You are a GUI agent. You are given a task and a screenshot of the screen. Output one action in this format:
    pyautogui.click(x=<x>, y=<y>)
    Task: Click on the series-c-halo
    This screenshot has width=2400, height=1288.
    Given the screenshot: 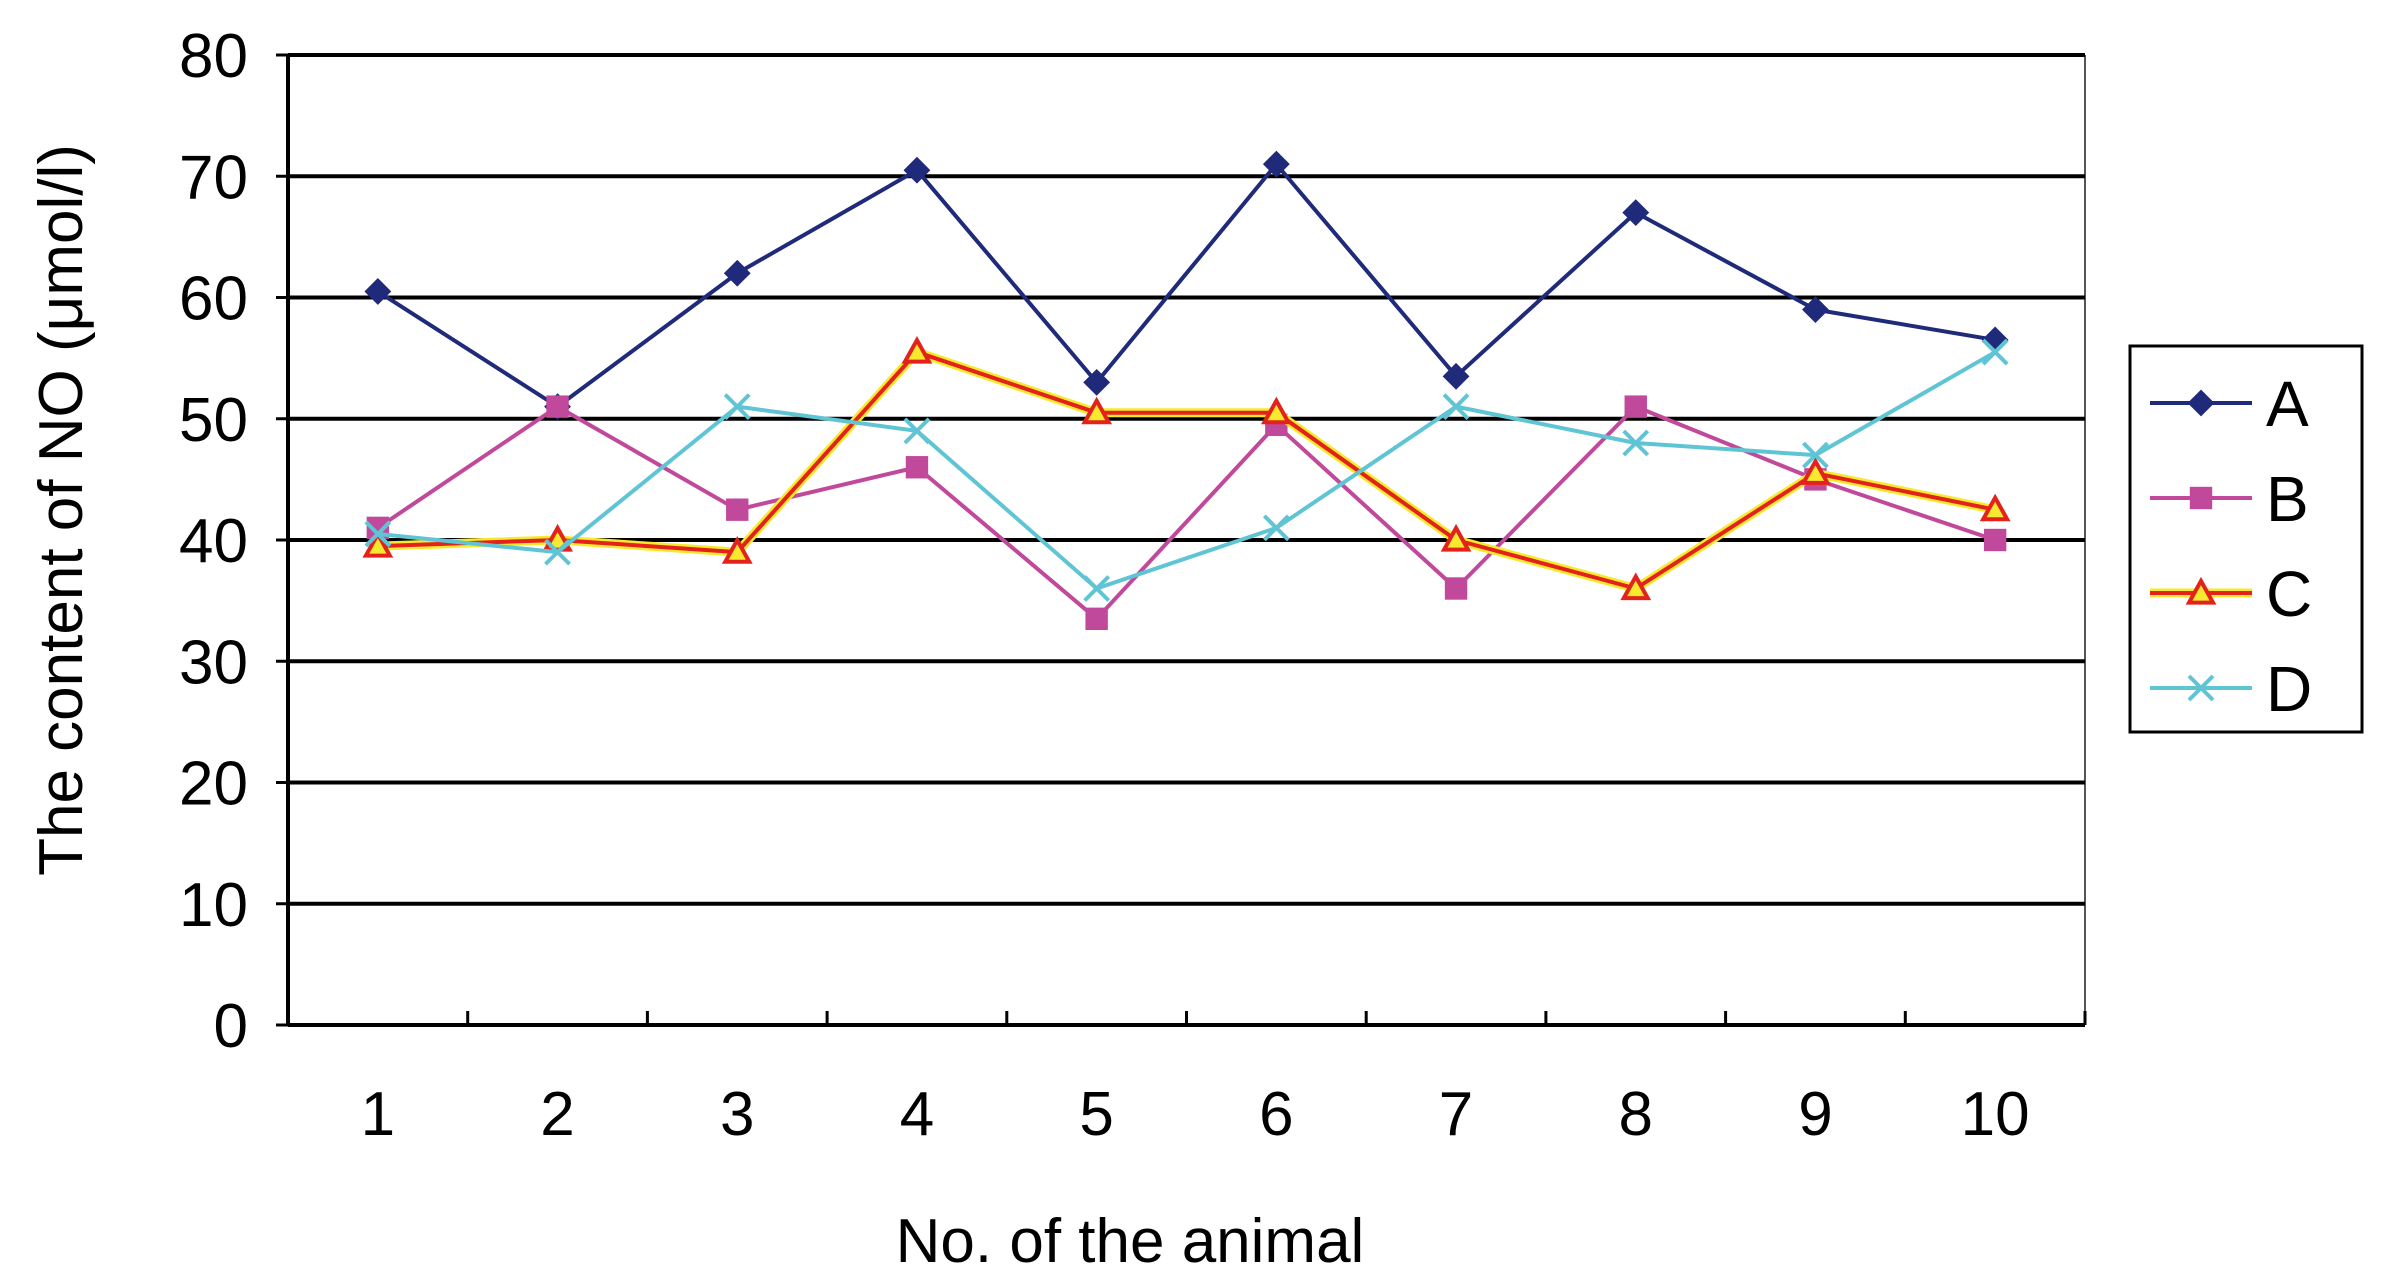 What is the action you would take?
    pyautogui.click(x=1187, y=470)
    